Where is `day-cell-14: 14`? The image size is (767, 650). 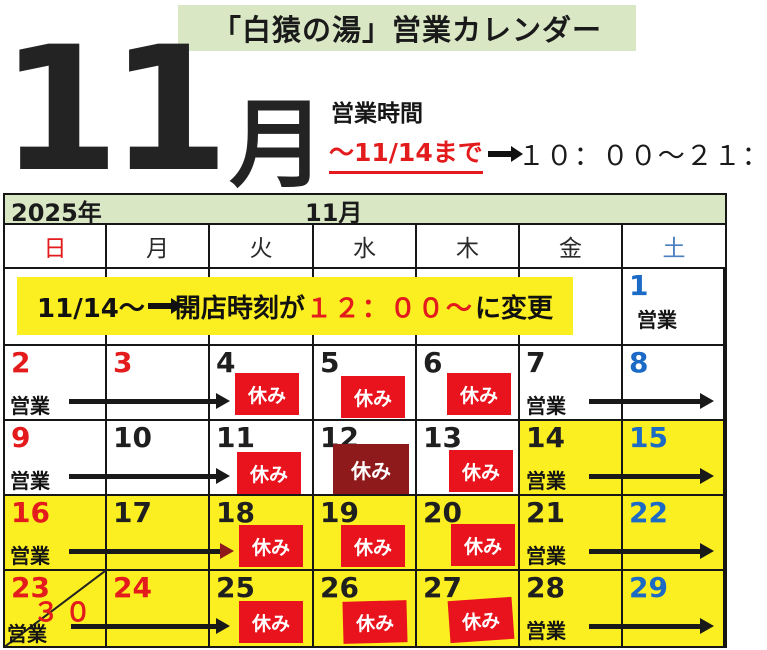 day-cell-14: 14 is located at coordinates (571, 457).